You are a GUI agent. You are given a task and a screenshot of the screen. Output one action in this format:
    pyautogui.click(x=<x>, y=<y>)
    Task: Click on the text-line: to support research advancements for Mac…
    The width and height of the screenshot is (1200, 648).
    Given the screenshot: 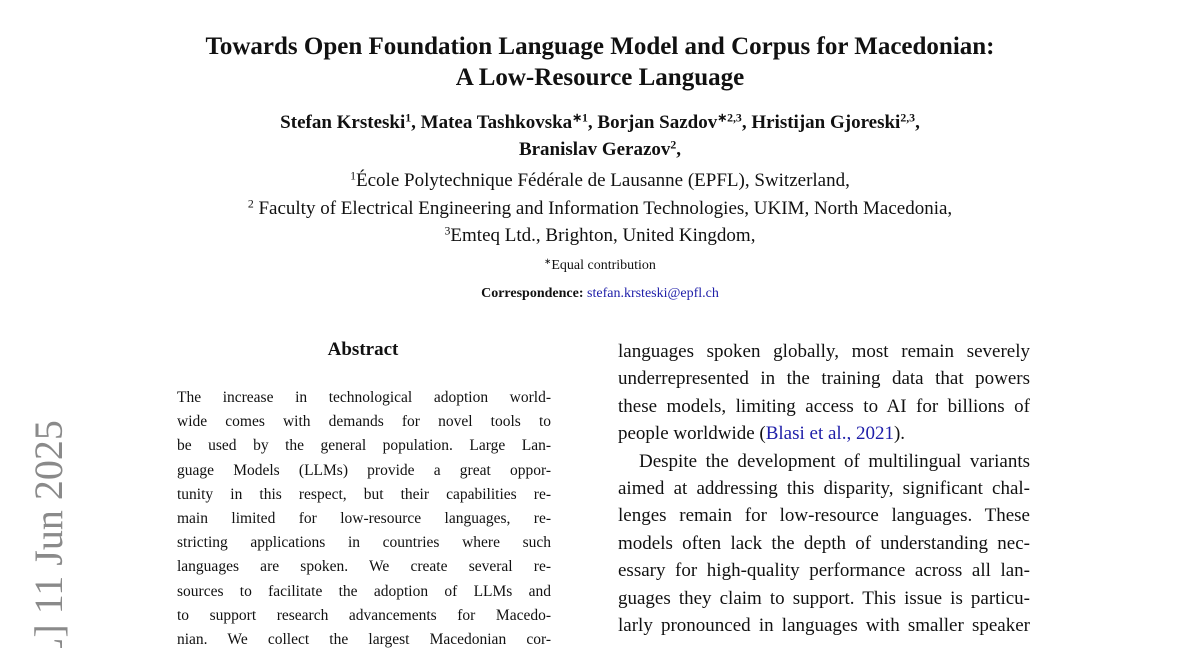 What is the action you would take?
    pyautogui.click(x=364, y=615)
    